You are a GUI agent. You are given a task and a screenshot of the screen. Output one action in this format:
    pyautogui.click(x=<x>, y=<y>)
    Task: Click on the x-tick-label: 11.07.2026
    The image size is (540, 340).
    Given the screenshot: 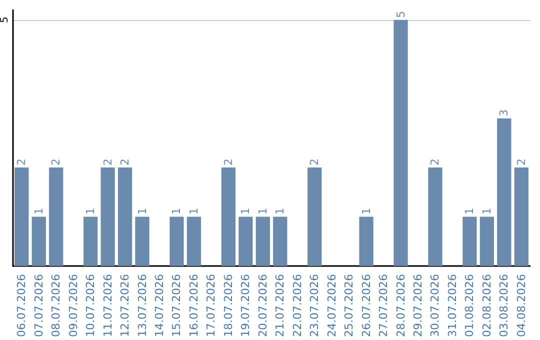 What is the action you would take?
    pyautogui.click(x=107, y=306)
    